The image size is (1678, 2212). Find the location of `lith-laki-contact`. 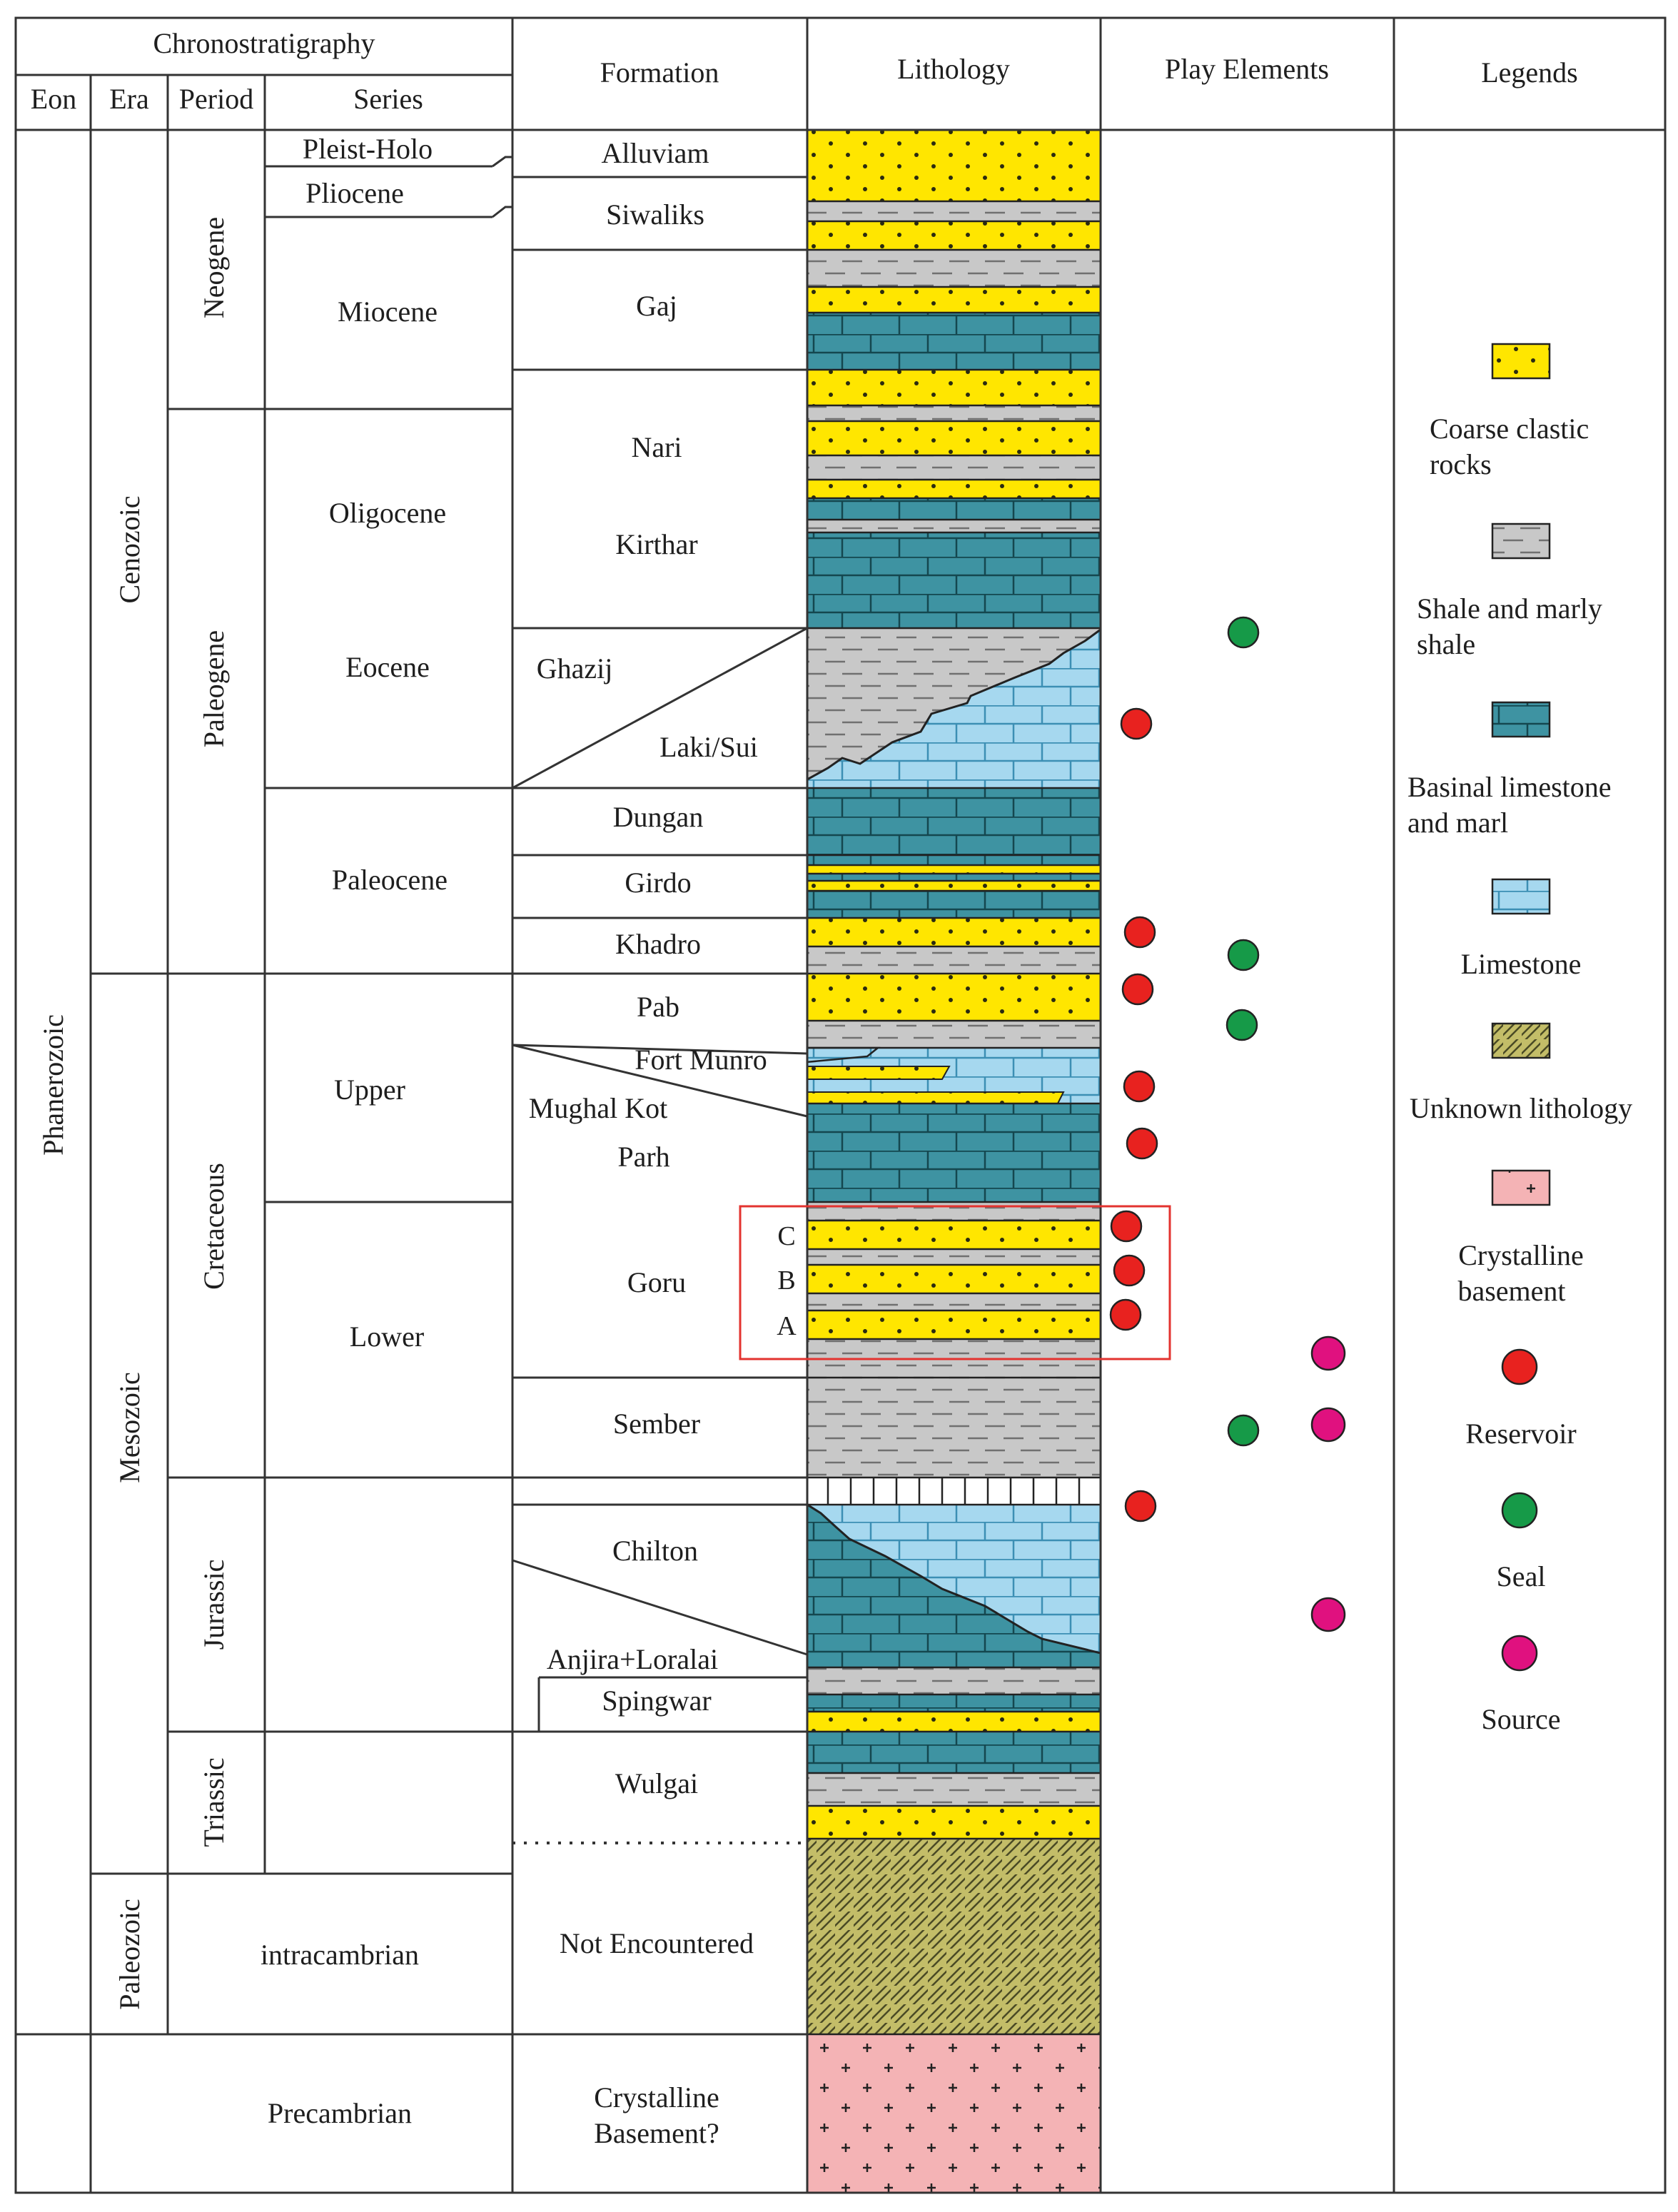

lith-laki-contact is located at coordinates (954, 704).